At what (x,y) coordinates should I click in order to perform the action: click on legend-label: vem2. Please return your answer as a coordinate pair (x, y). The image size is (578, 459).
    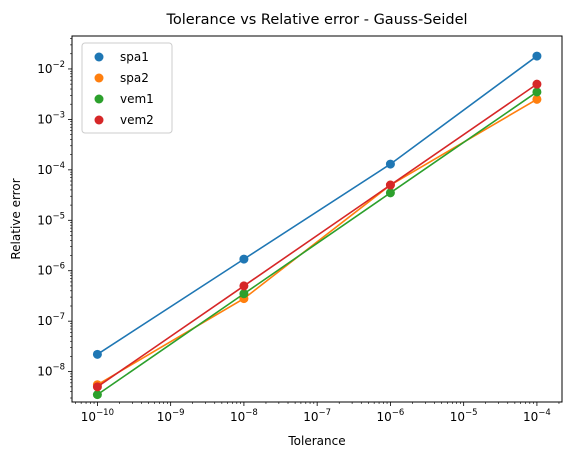
    Looking at the image, I should click on (137, 120).